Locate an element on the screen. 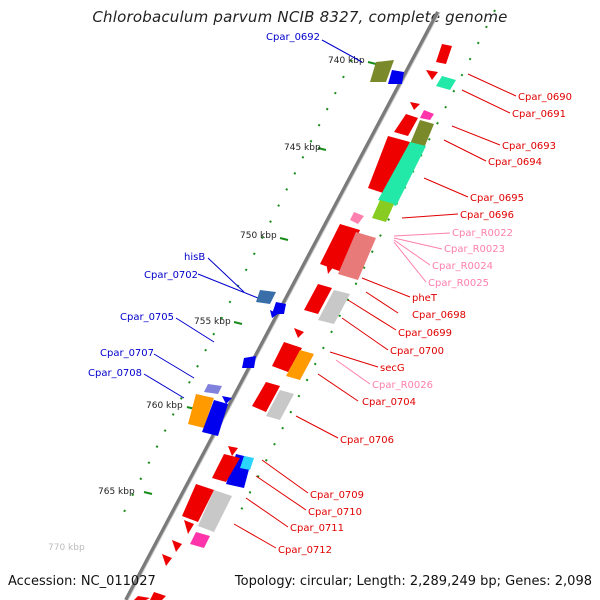 This screenshot has height=600, width=600. gene-label: Cpar_0693 is located at coordinates (529, 146).